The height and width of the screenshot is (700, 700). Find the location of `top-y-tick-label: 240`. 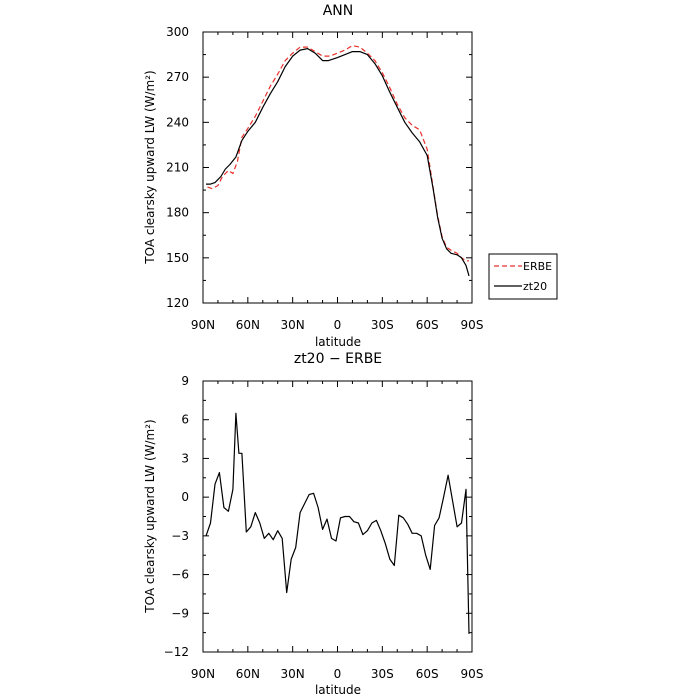

top-y-tick-label: 240 is located at coordinates (177, 122).